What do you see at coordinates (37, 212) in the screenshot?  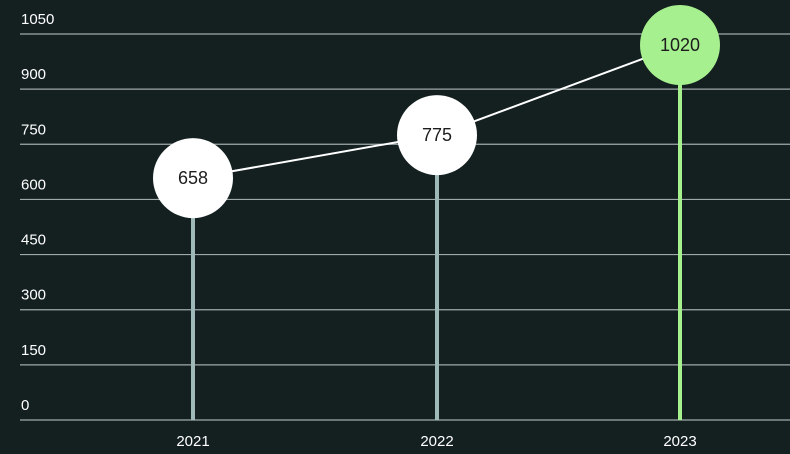 I see `y-axis-ticks: 0 150 300 450 600 750 900 1050` at bounding box center [37, 212].